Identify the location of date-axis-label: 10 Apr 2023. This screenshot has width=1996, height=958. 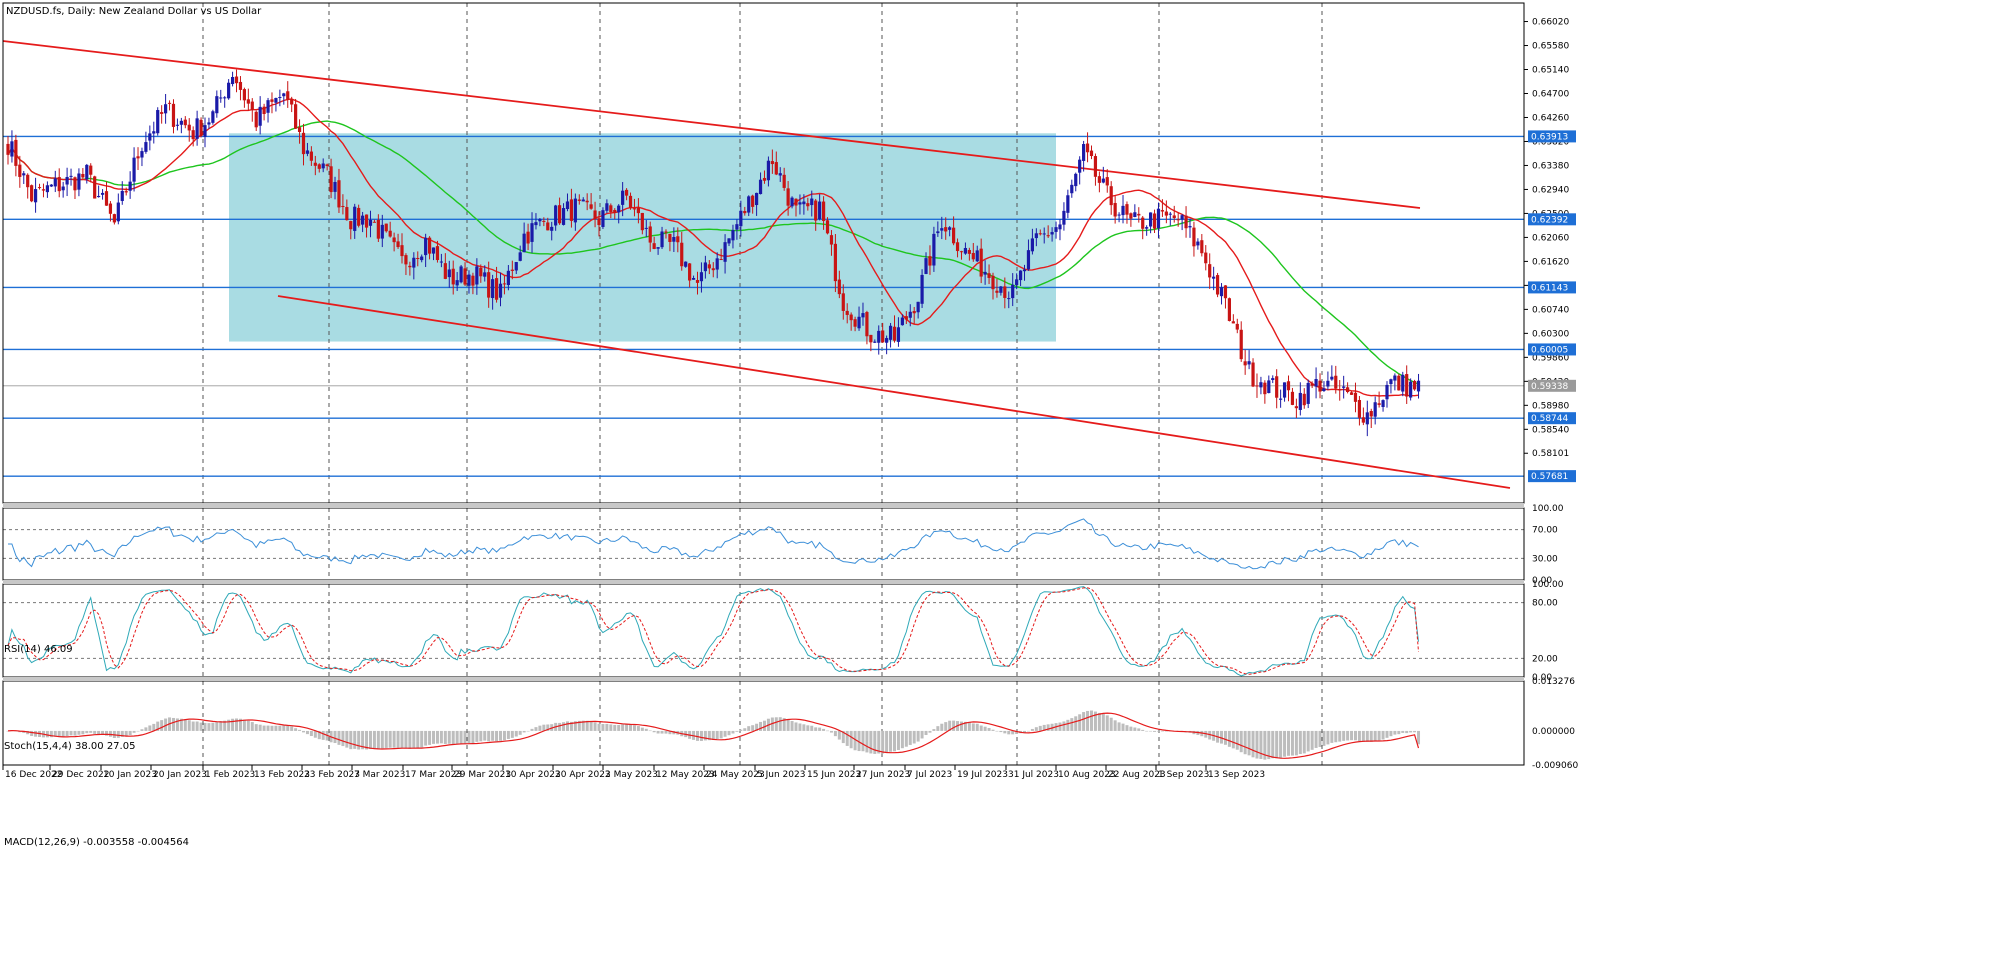
(533, 775).